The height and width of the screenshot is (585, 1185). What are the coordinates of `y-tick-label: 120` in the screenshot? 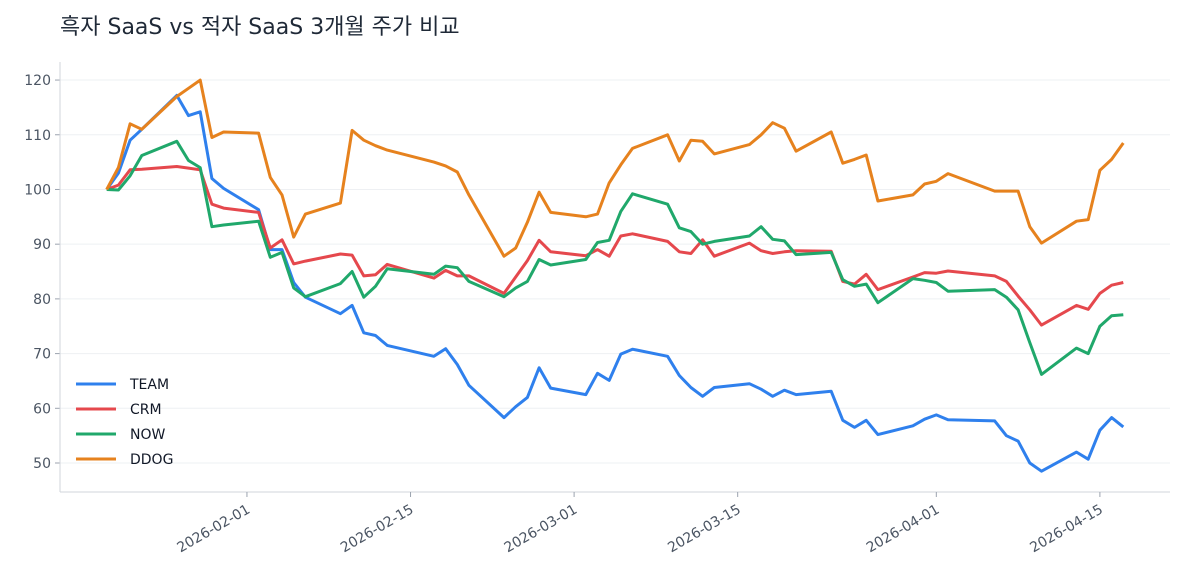 It's located at (37, 81).